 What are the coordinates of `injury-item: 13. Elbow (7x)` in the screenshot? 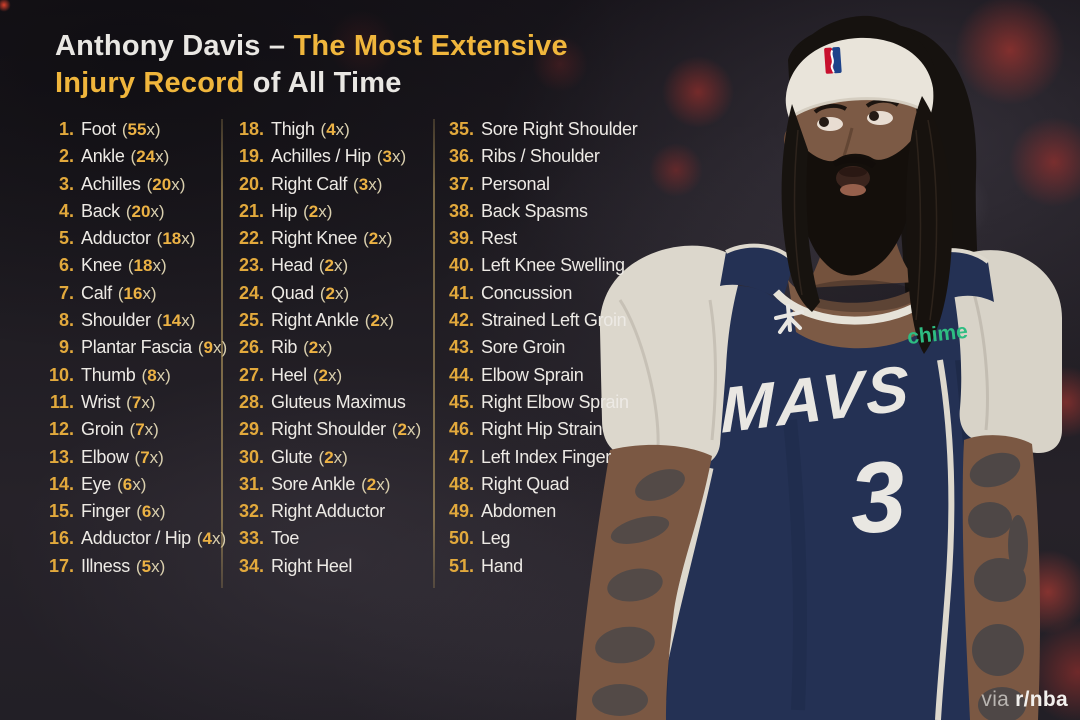 It's located at (136, 460).